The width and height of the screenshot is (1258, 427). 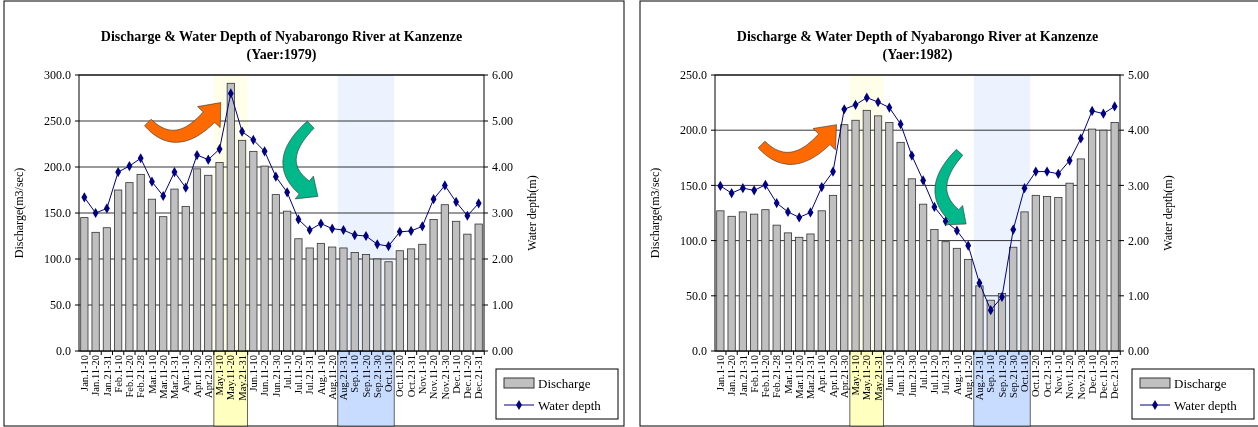 I want to click on y2-tick-label: 1.00, so click(x=1138, y=296).